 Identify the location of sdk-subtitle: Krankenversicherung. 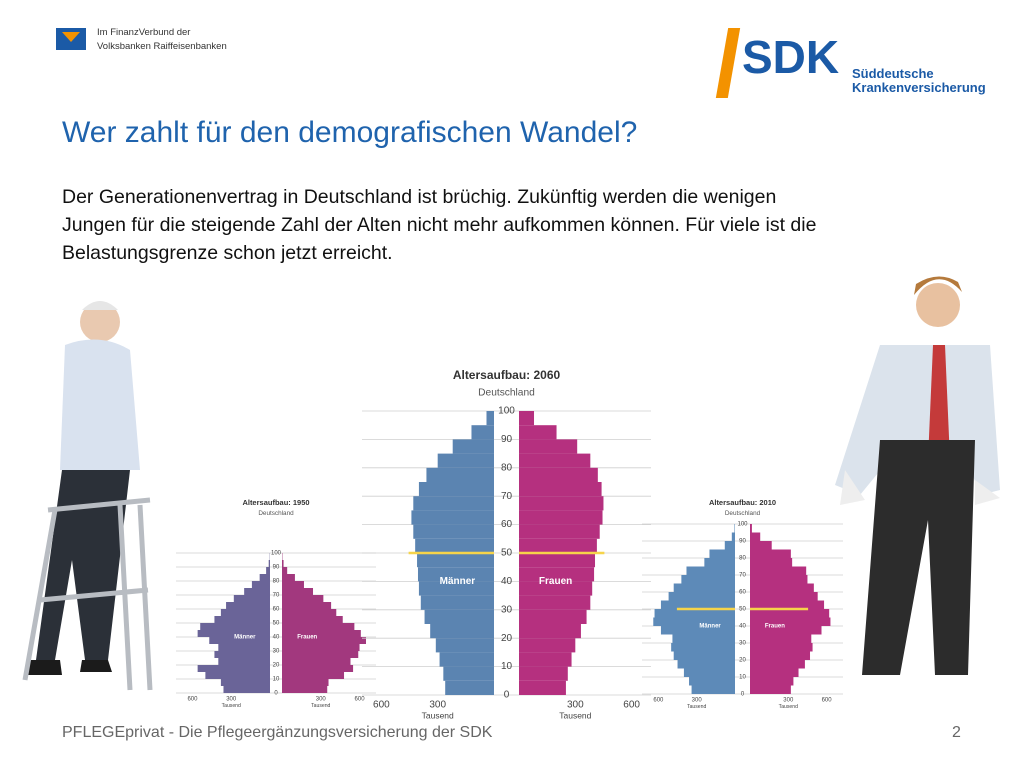
(919, 87).